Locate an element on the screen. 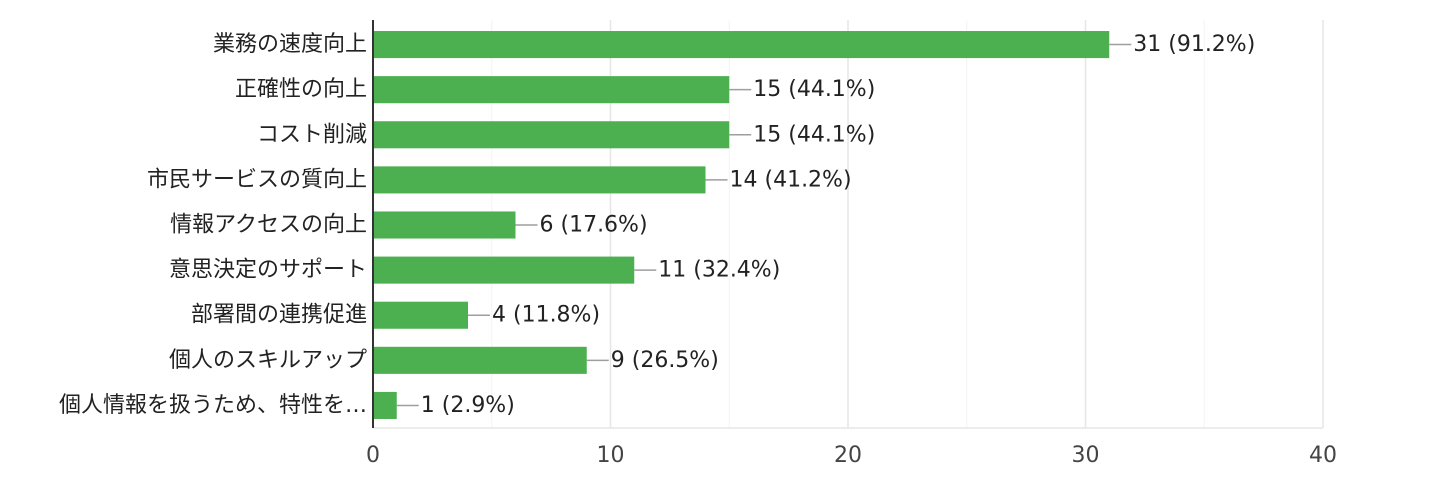 The height and width of the screenshot is (498, 1450). category-label: 意思決定のサポート is located at coordinates (268, 270).